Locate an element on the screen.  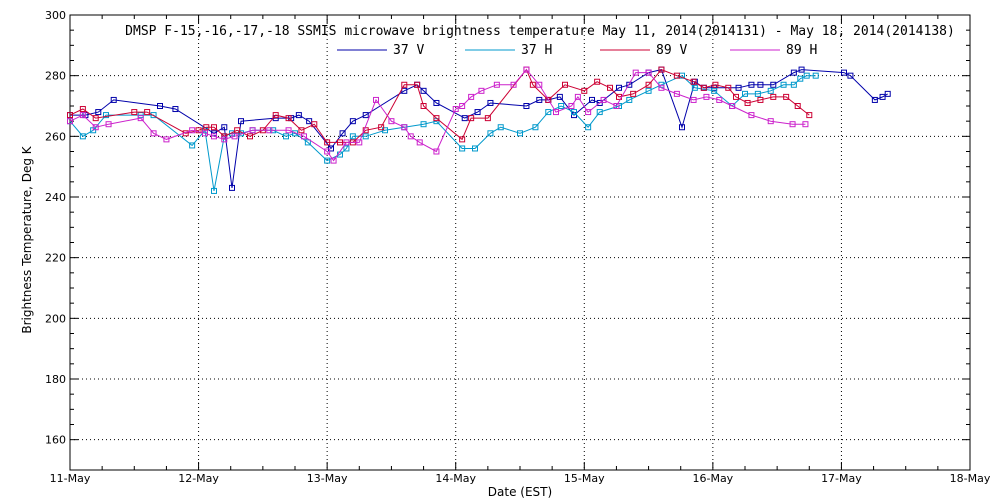
y-tick-label: 180 is located at coordinates (55, 379).